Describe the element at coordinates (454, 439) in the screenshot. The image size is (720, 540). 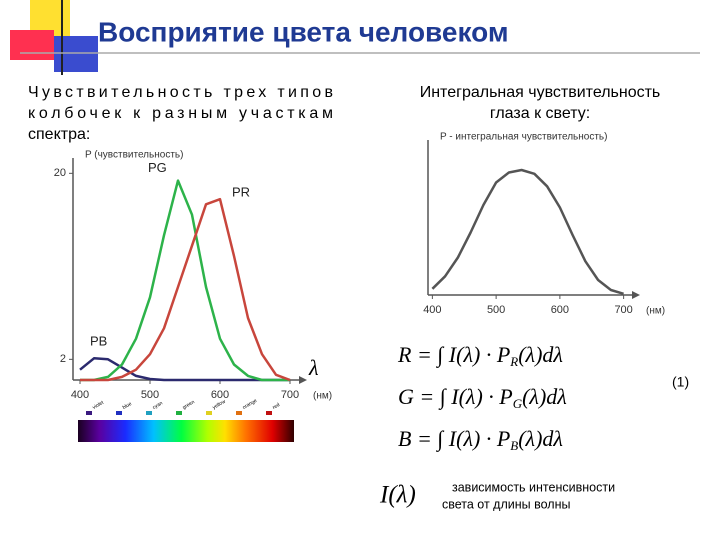
I see `formula-part: B = ∫ I(λ) · P` at that location.